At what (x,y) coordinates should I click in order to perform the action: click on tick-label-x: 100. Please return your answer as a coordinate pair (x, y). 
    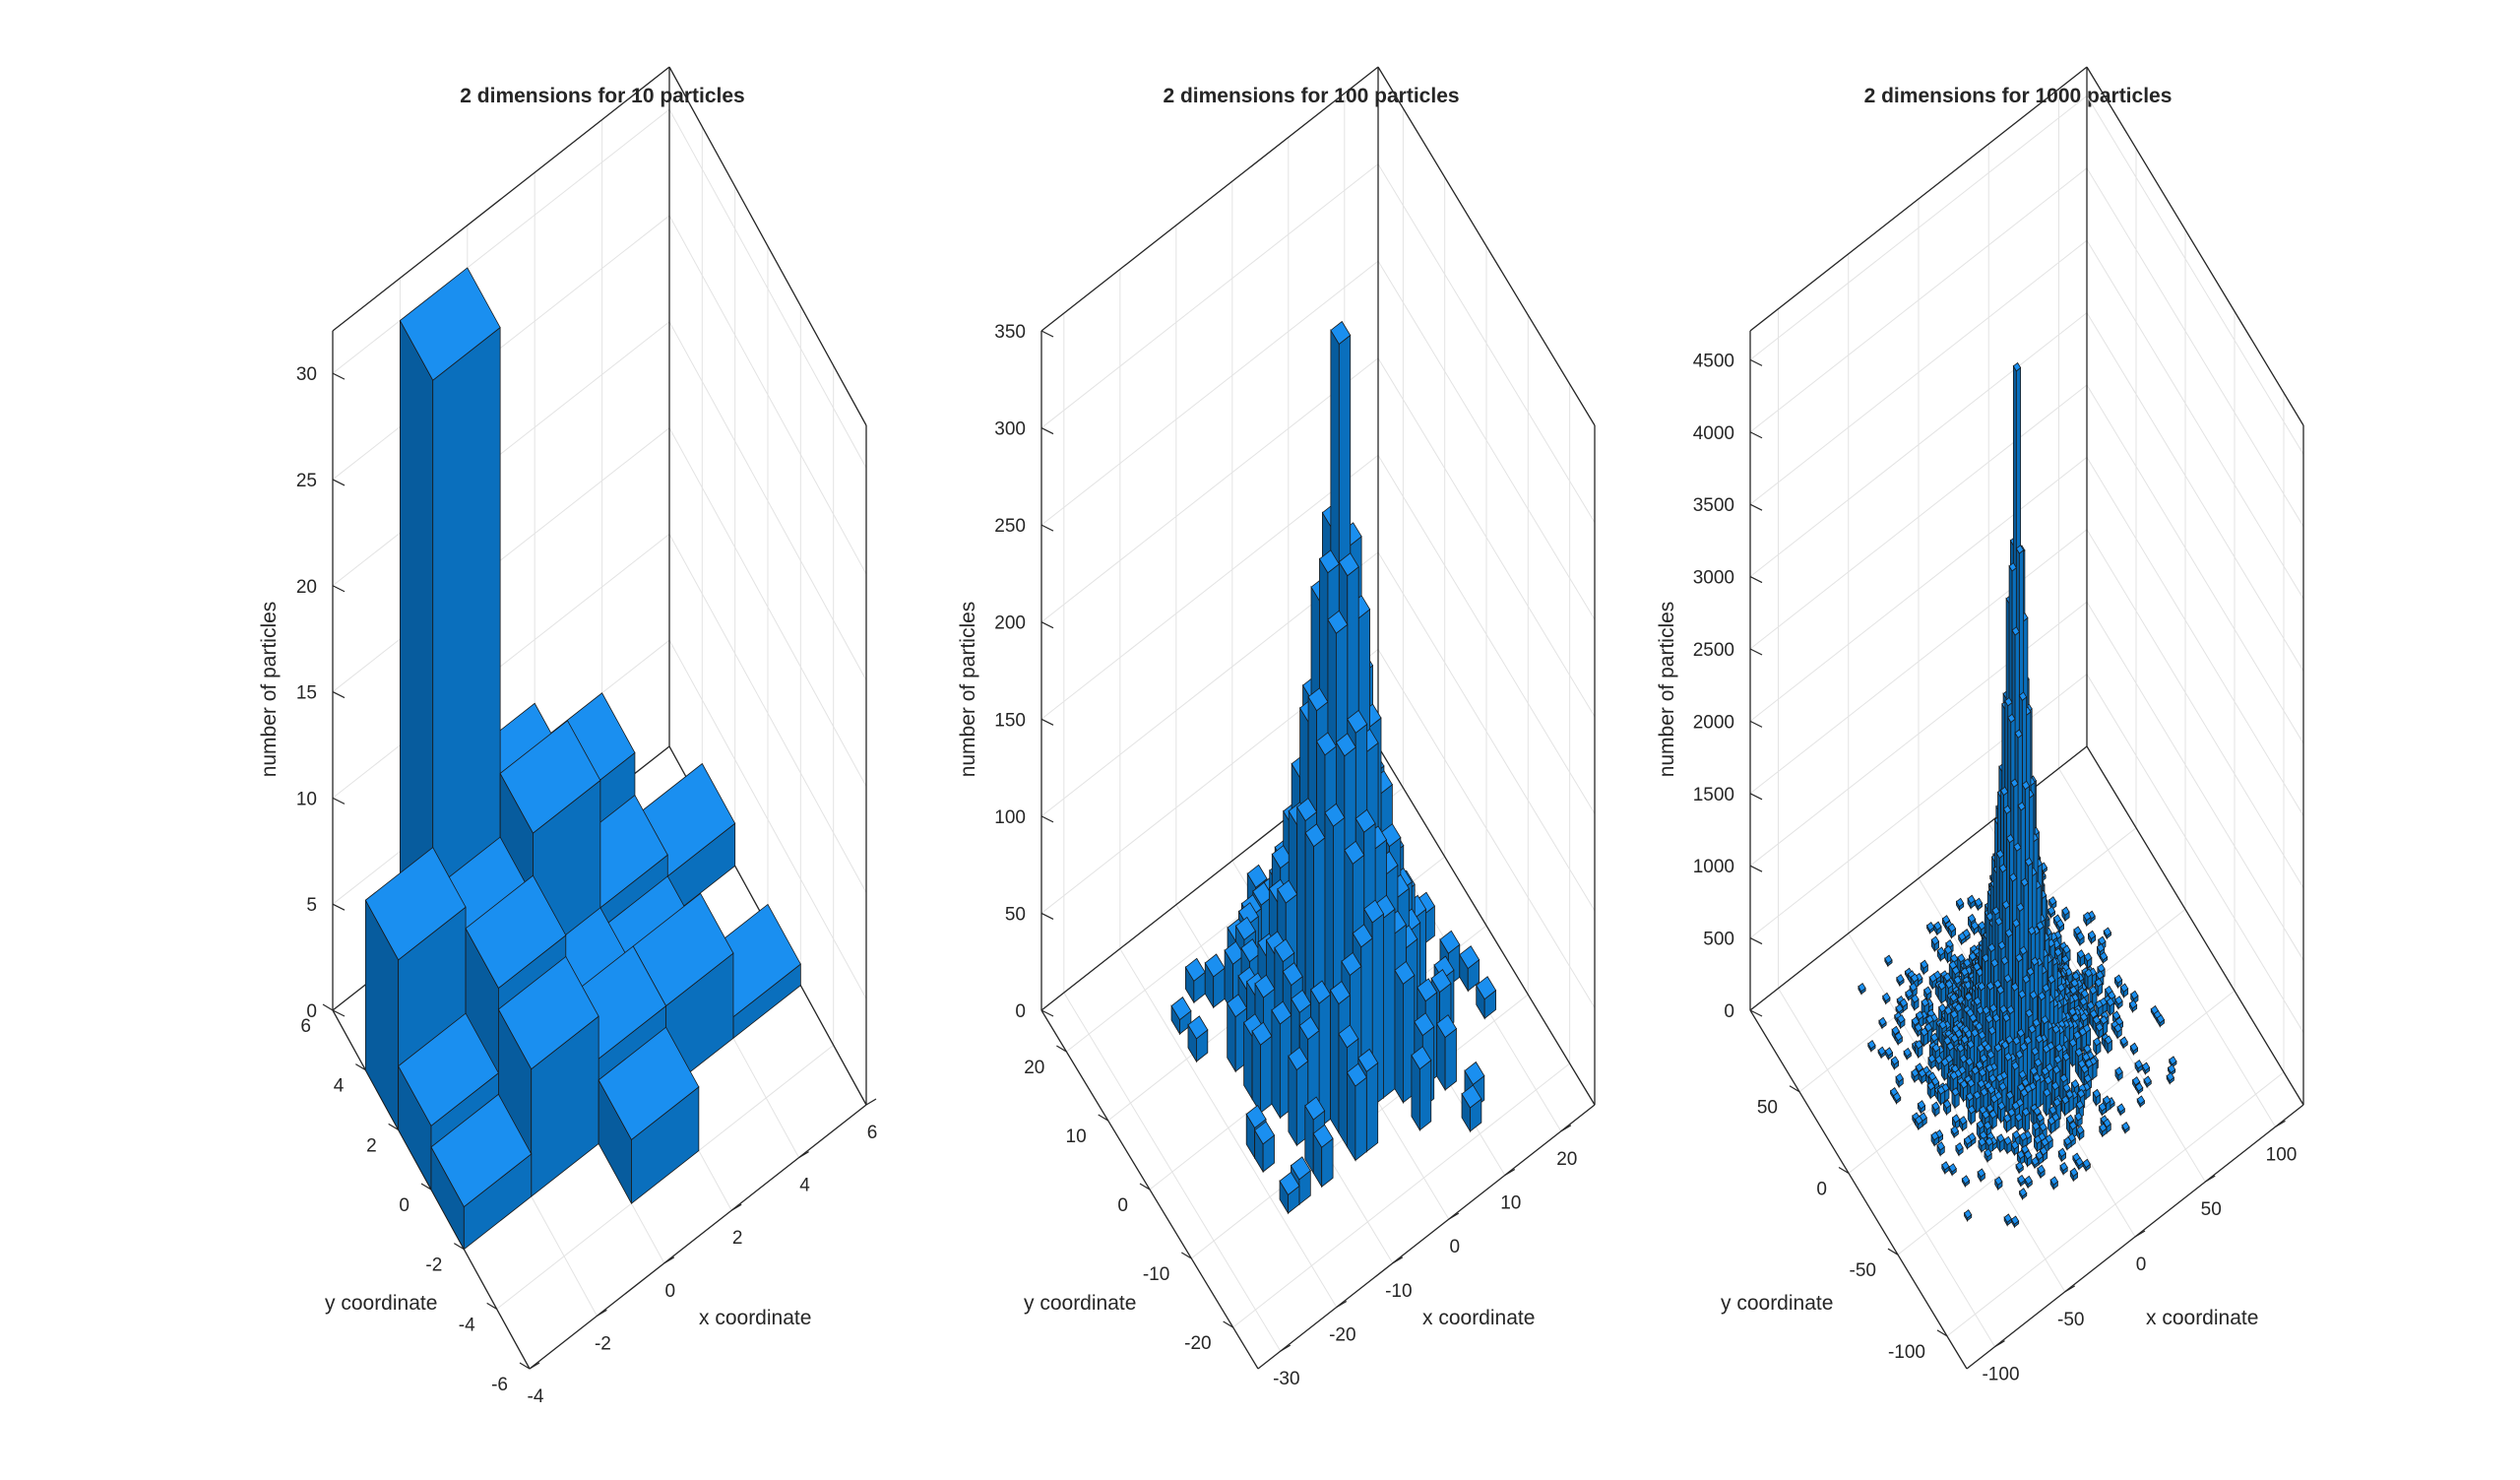
    Looking at the image, I should click on (2282, 1154).